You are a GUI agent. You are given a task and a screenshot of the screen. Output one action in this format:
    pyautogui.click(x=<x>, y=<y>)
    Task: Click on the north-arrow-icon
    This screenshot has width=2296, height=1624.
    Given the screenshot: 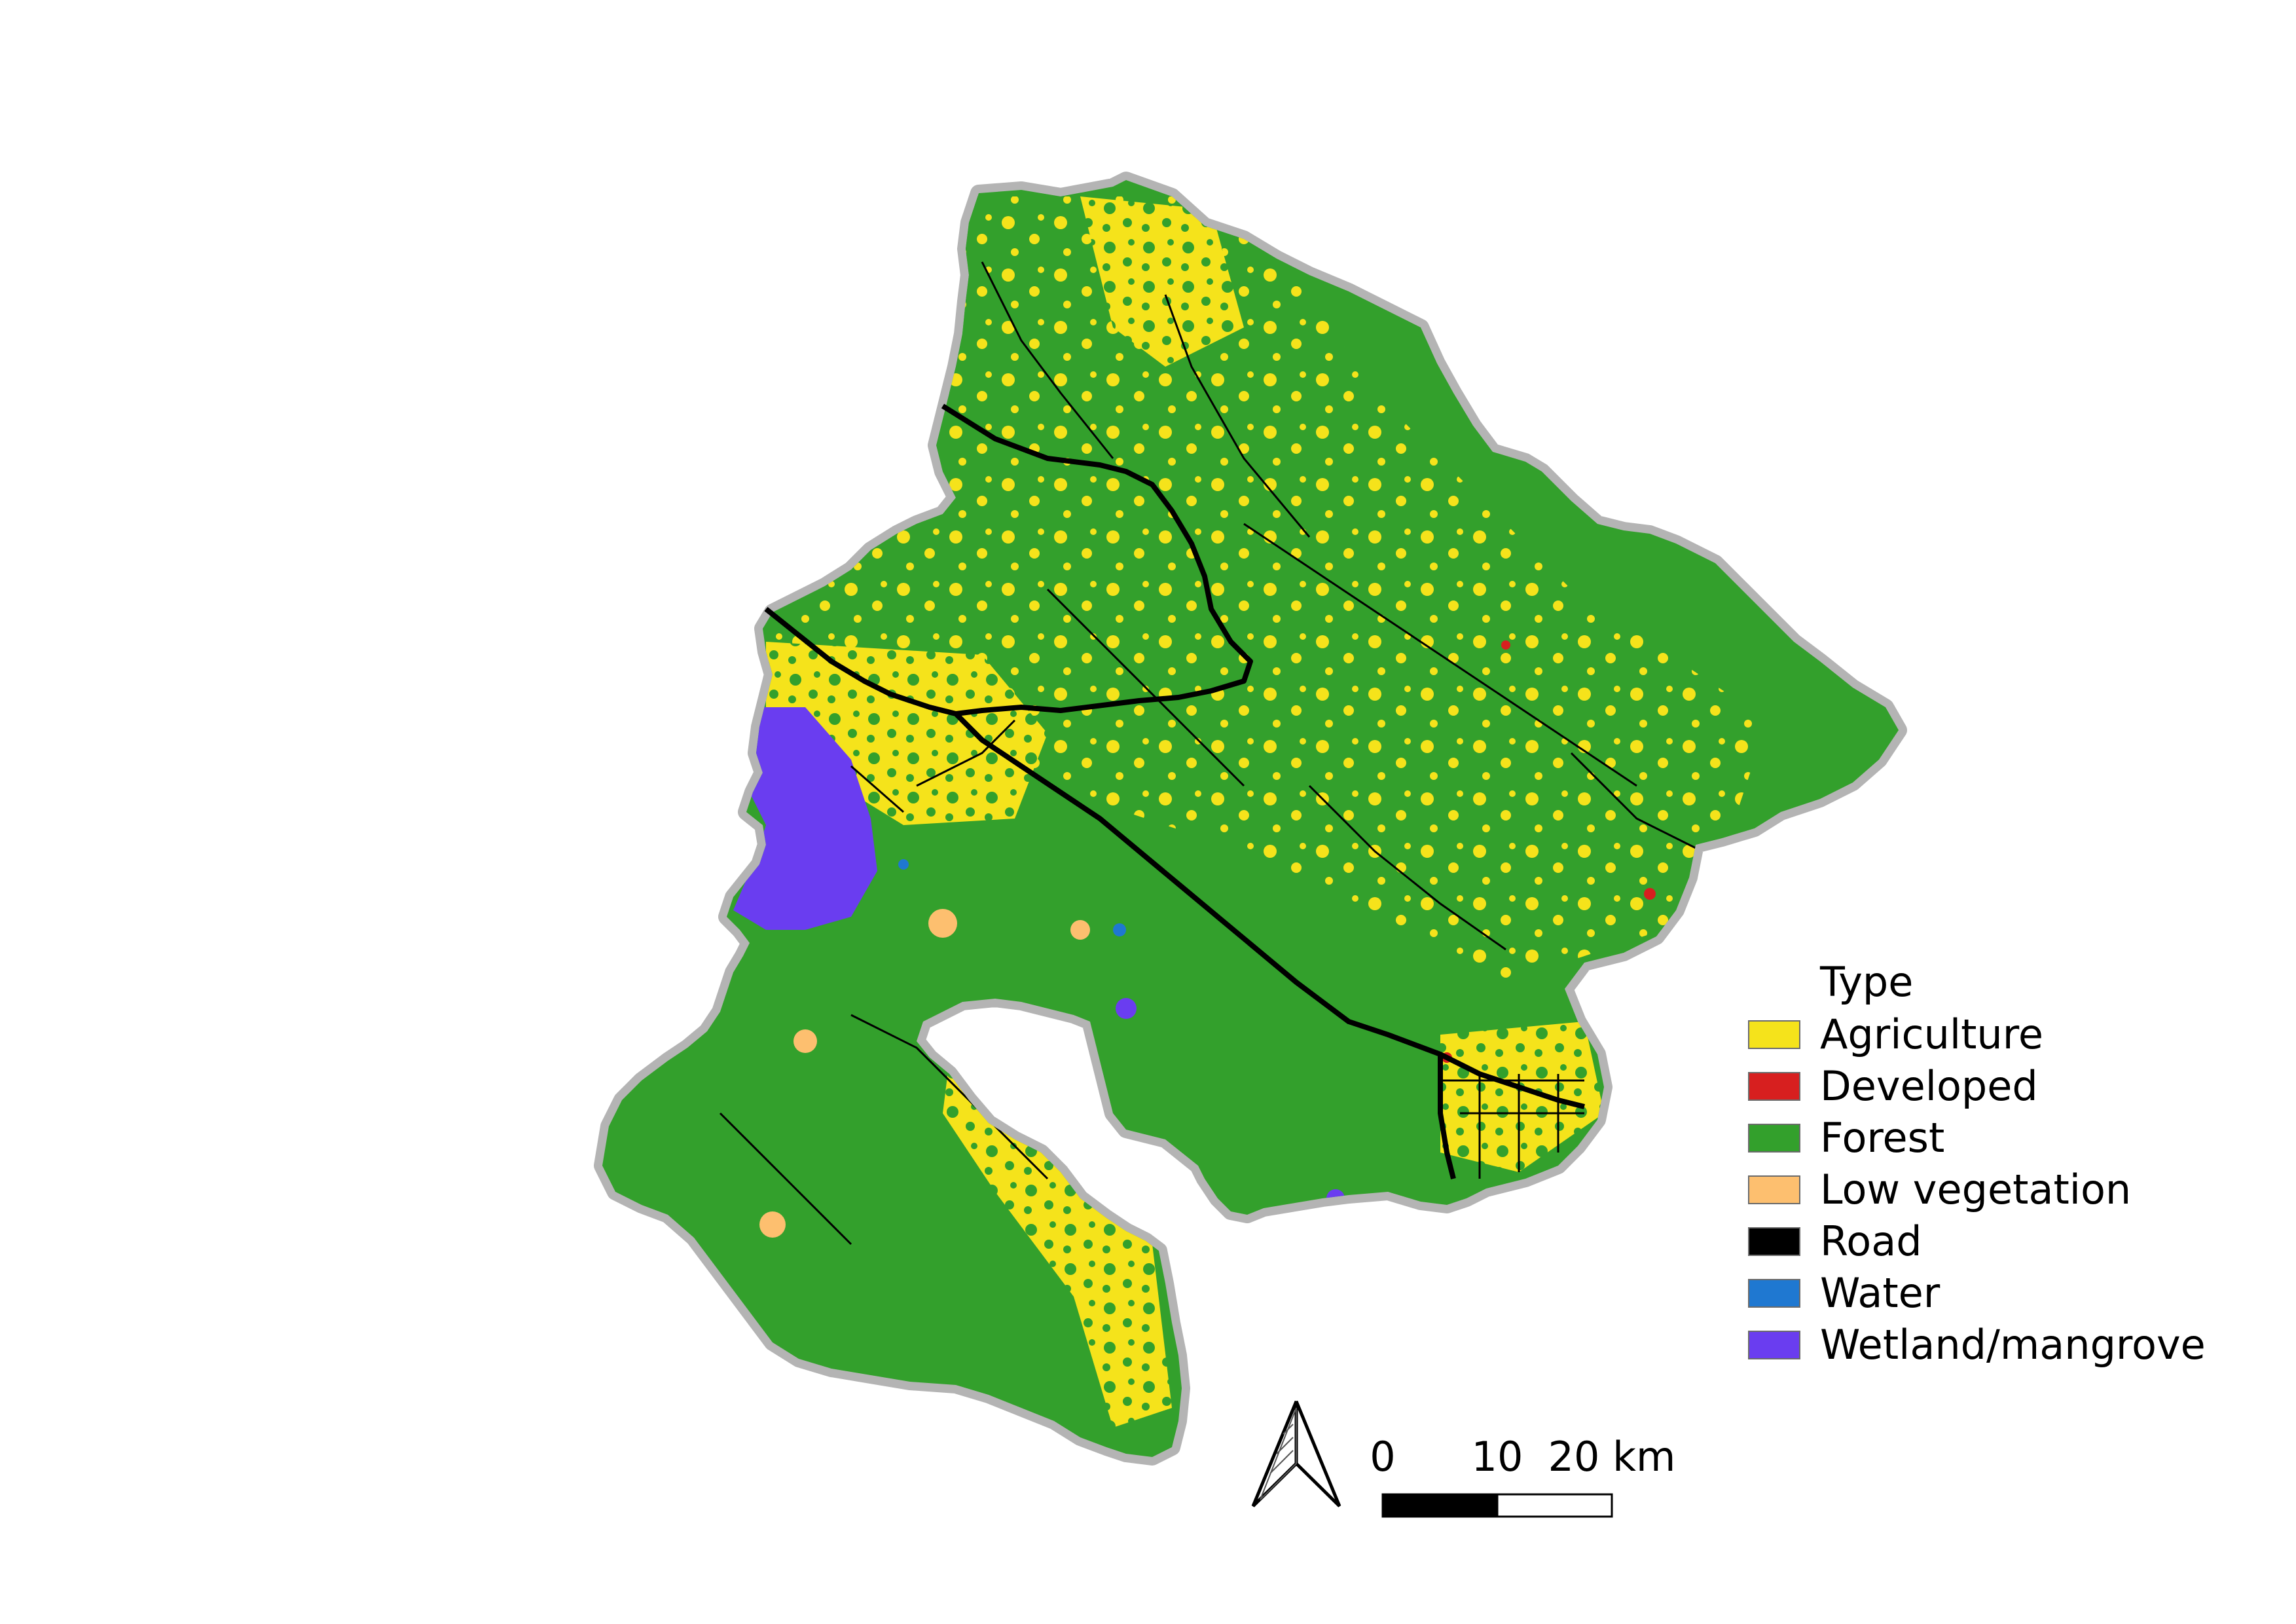 What is the action you would take?
    pyautogui.click(x=1296, y=1454)
    